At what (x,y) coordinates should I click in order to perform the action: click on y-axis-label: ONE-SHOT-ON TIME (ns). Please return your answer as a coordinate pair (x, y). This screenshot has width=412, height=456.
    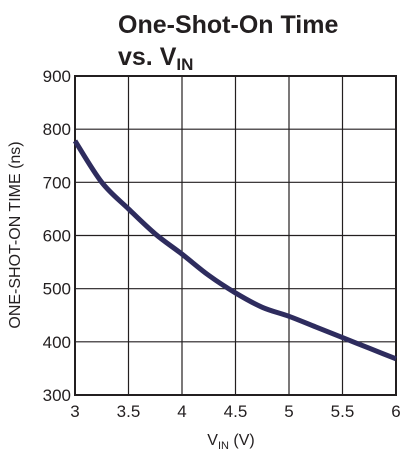
    Looking at the image, I should click on (15, 234).